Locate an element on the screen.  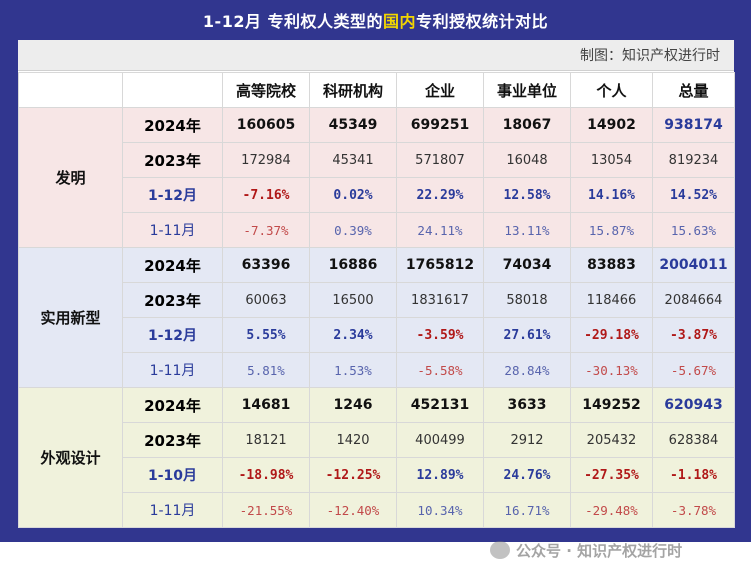
col-header: 总量 is located at coordinates (693, 90).